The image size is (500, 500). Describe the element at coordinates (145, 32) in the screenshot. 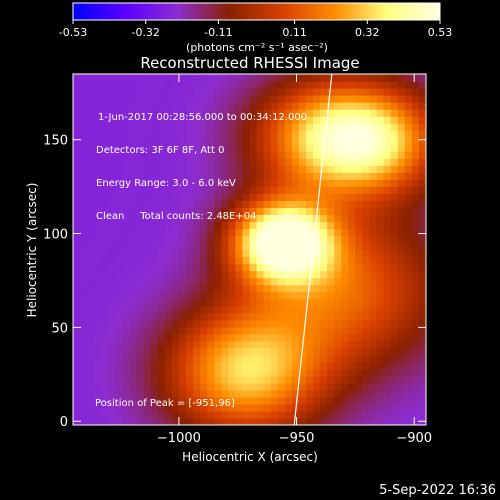

I see `colorbar-tick-label: -0.32` at that location.